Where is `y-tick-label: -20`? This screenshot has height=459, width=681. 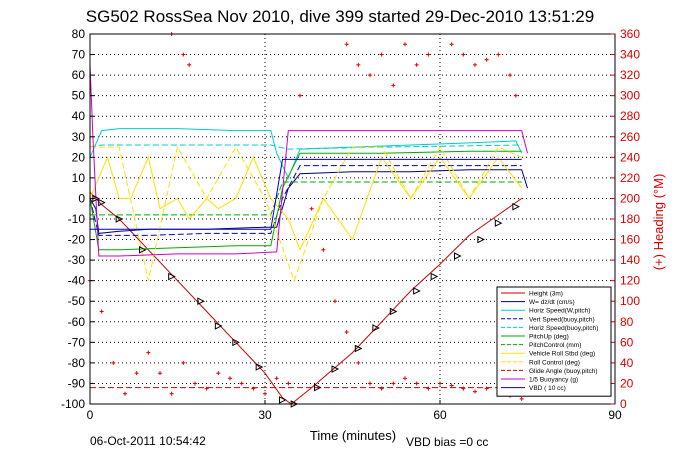 y-tick-label: -20 is located at coordinates (77, 240).